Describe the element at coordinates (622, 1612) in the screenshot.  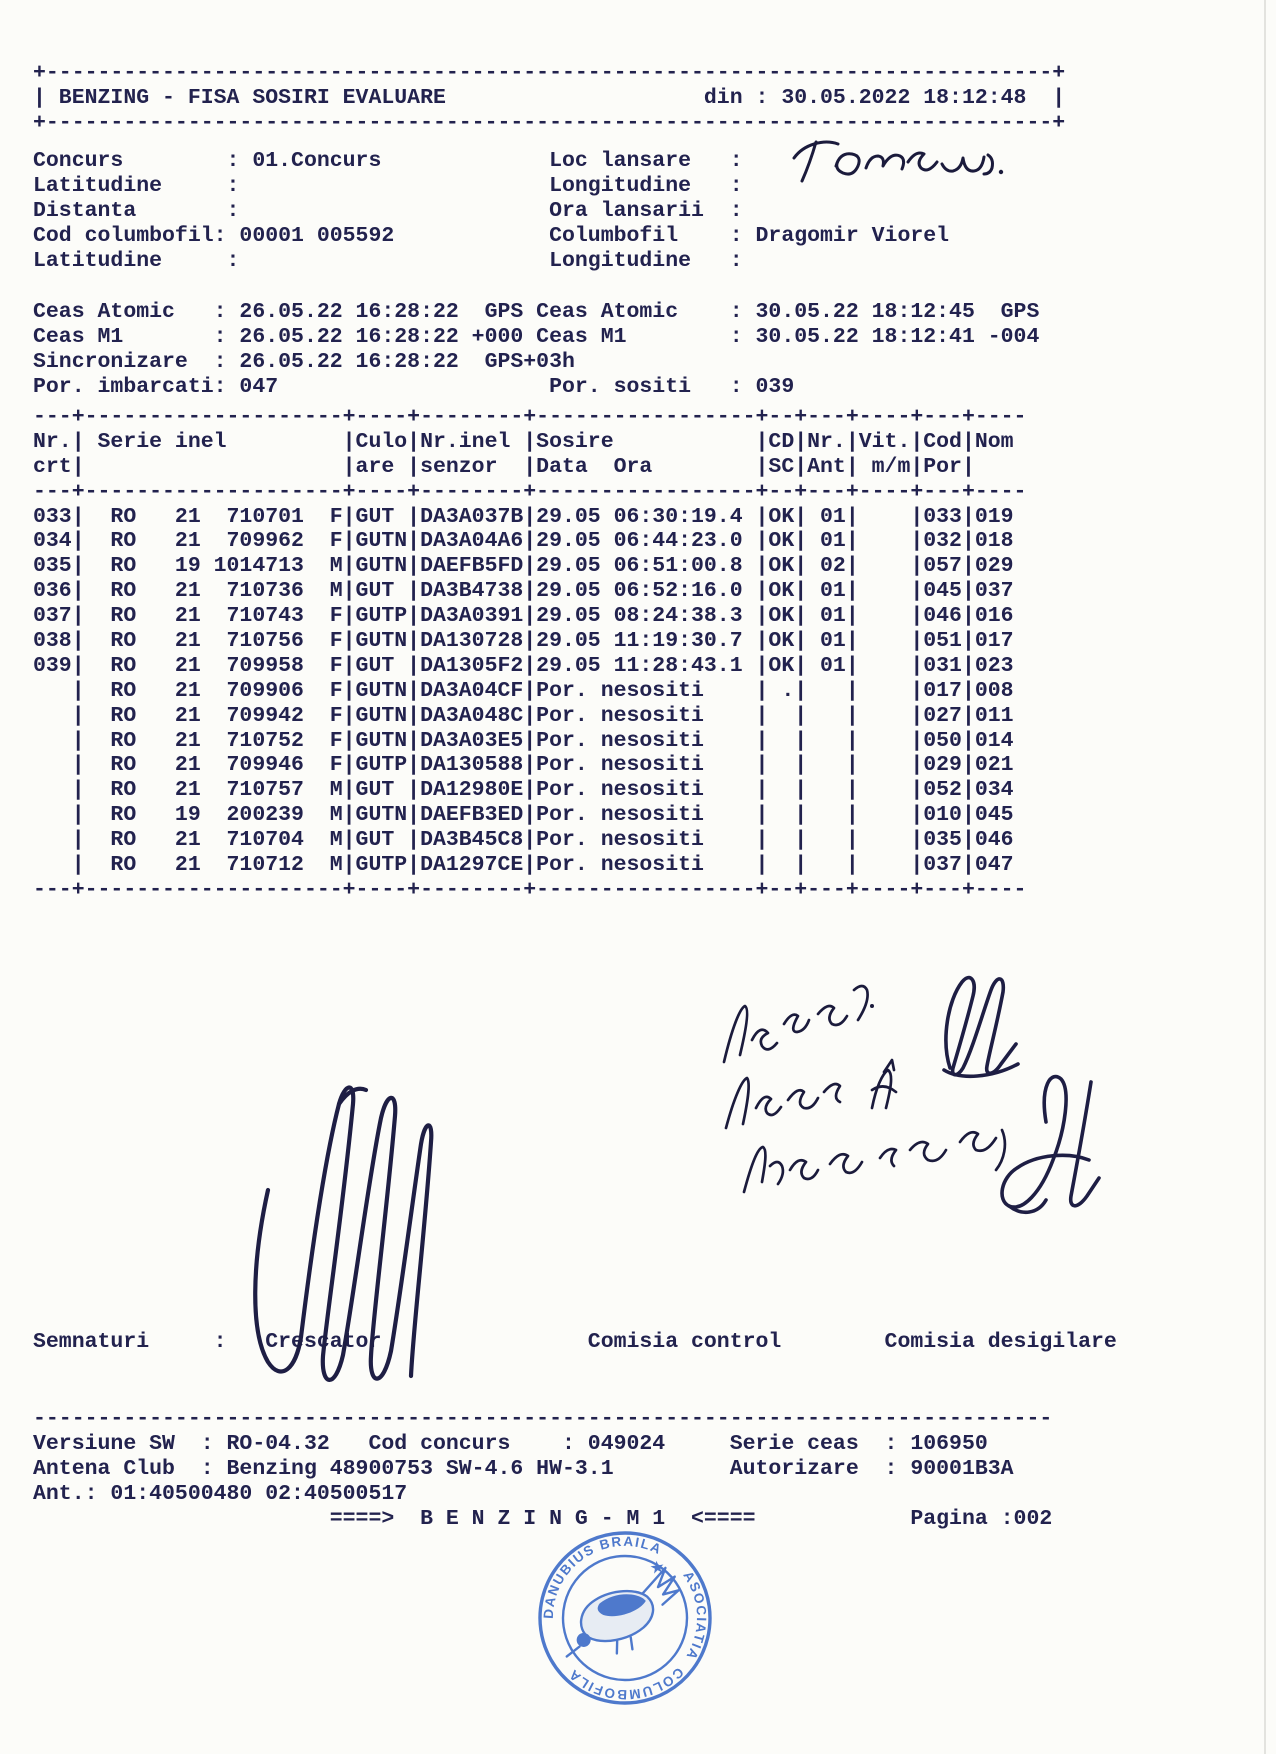
I see `pigeon-icon` at that location.